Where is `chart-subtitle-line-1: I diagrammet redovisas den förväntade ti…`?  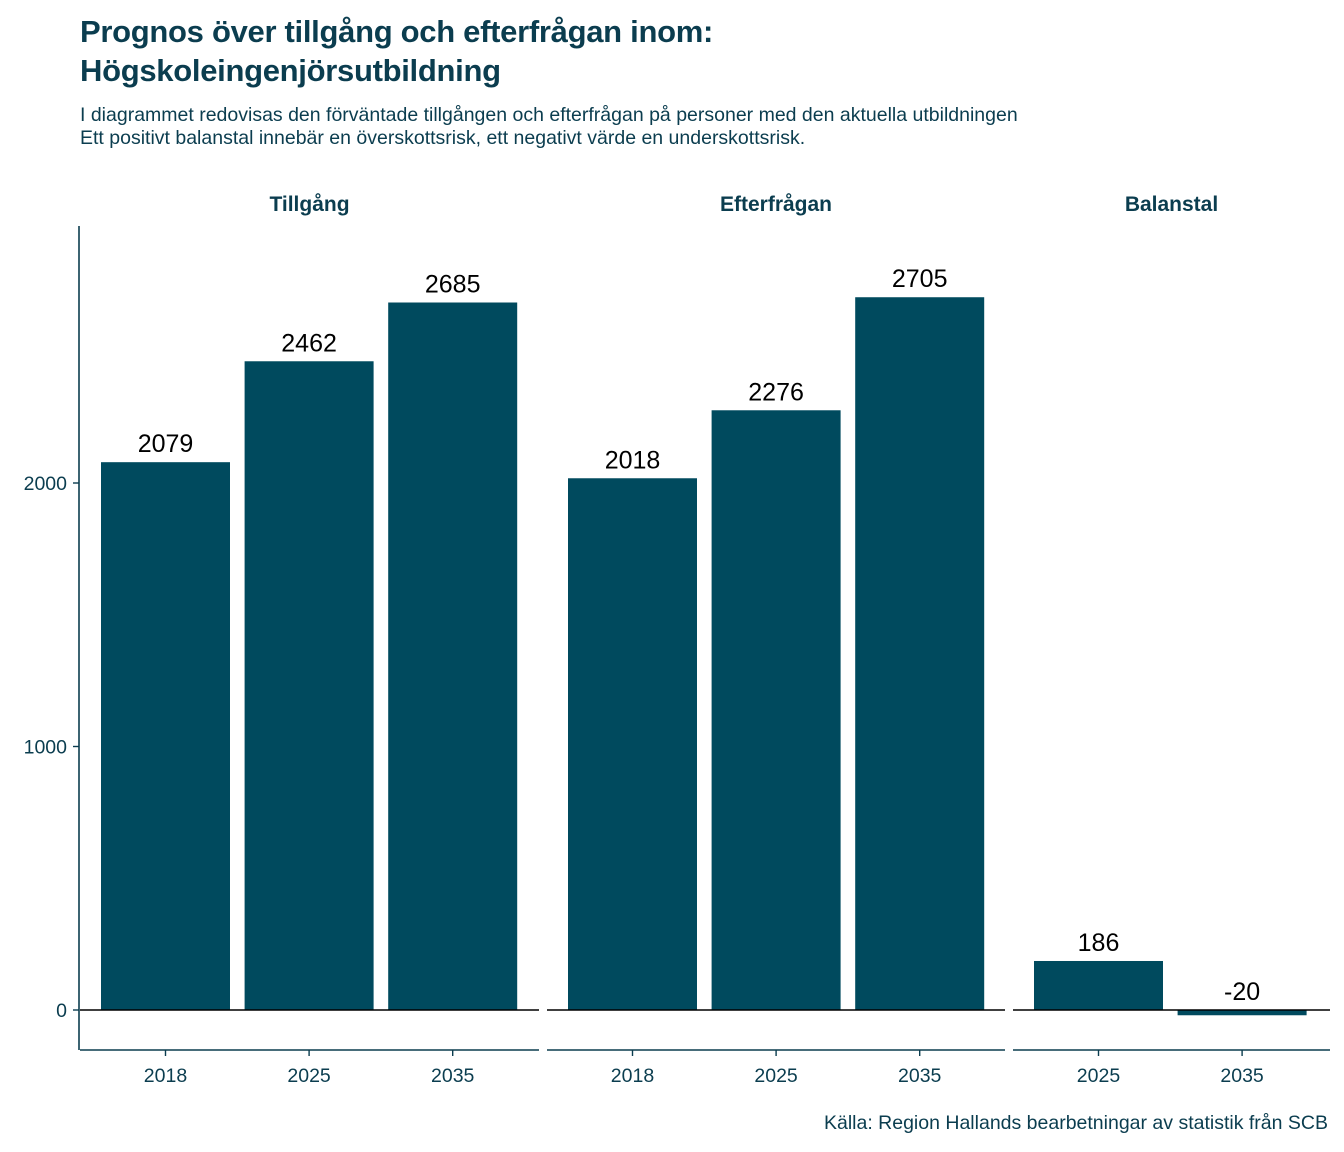 chart-subtitle-line-1: I diagrammet redovisas den förväntade ti… is located at coordinates (549, 115).